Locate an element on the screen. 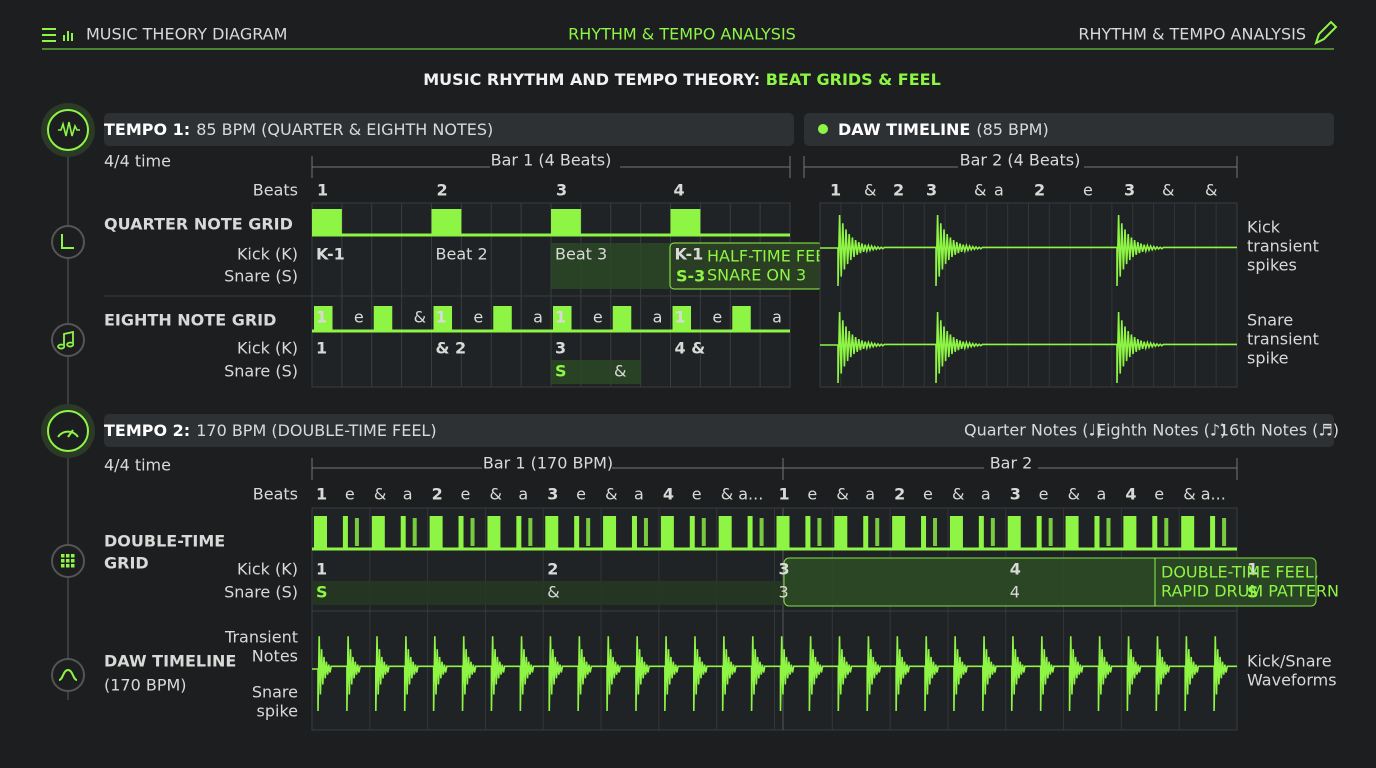  legend-item: Quarter Notes (♩) is located at coordinates (1033, 430).